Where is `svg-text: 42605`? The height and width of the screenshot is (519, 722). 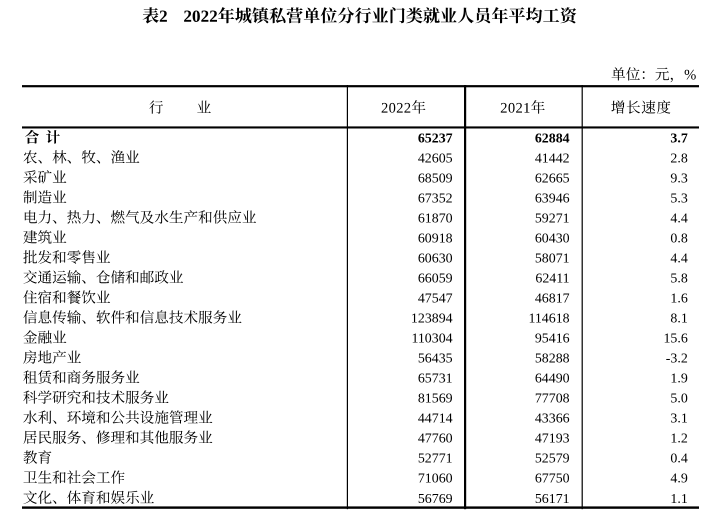
svg-text: 42605 is located at coordinates (435, 158).